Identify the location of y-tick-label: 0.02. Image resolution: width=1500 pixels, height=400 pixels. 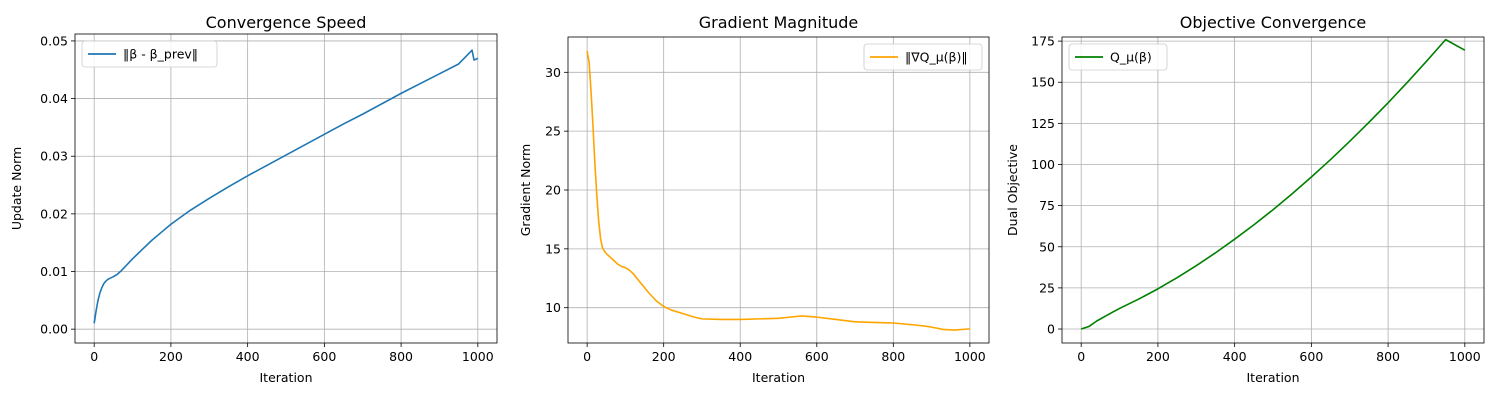
(54, 213).